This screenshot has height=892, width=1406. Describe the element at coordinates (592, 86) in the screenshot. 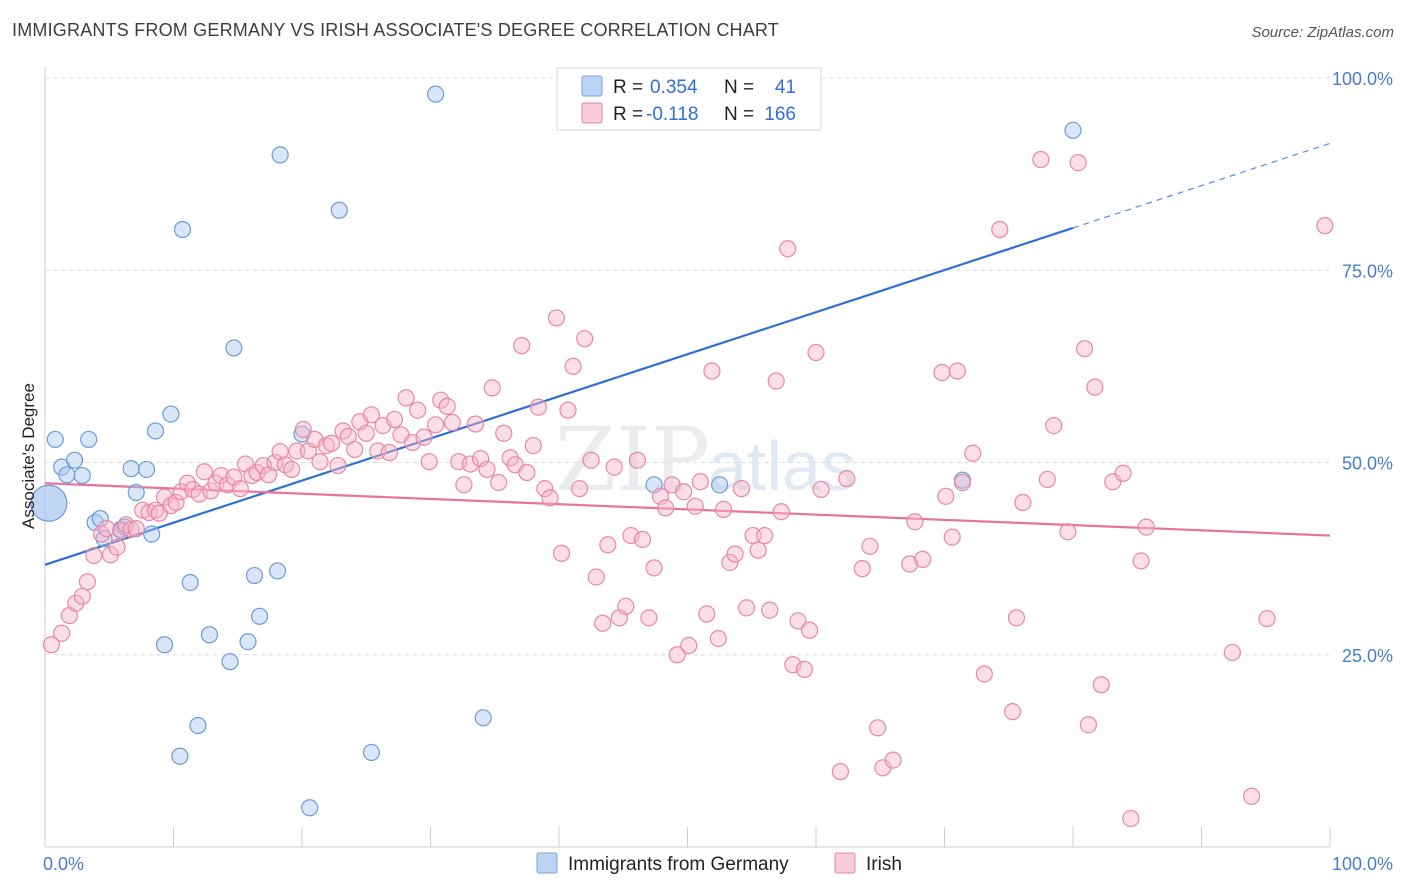

I see `legend-swatch-germany` at that location.